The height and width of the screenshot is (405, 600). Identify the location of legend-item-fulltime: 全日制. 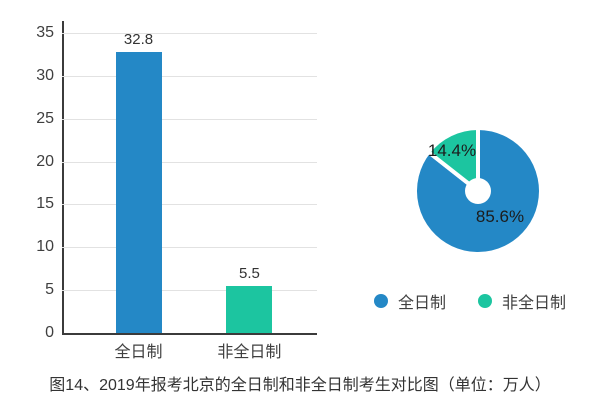
(409, 301).